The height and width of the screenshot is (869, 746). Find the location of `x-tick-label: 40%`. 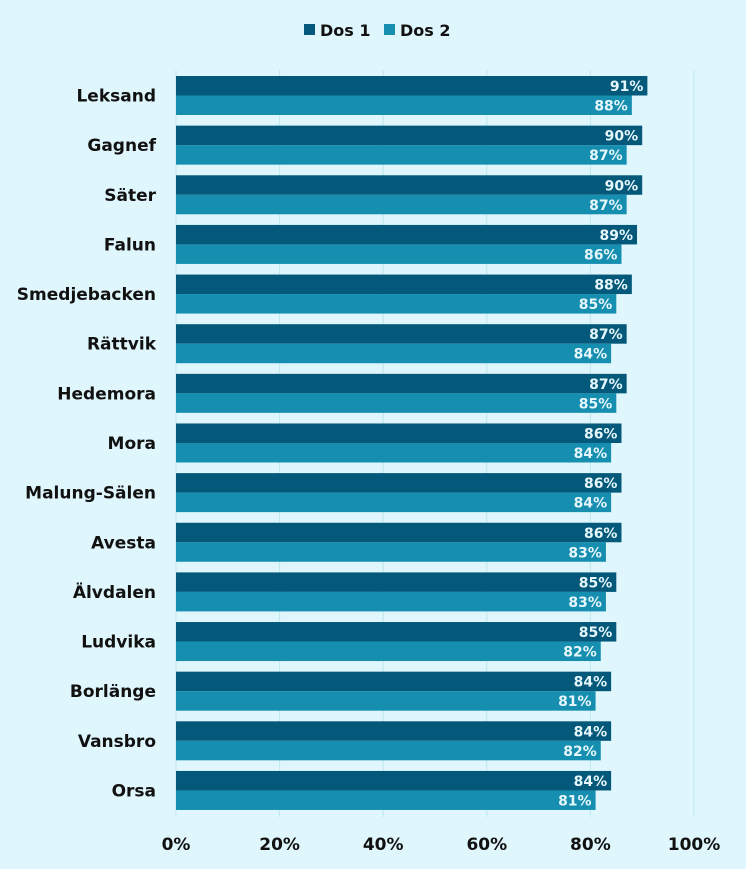

x-tick-label: 40% is located at coordinates (383, 845).